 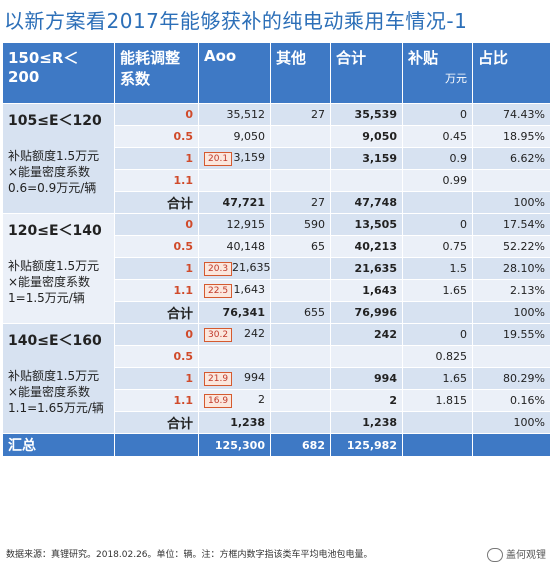 What do you see at coordinates (218, 159) in the screenshot?
I see `battery-capacity-box: 20.1` at bounding box center [218, 159].